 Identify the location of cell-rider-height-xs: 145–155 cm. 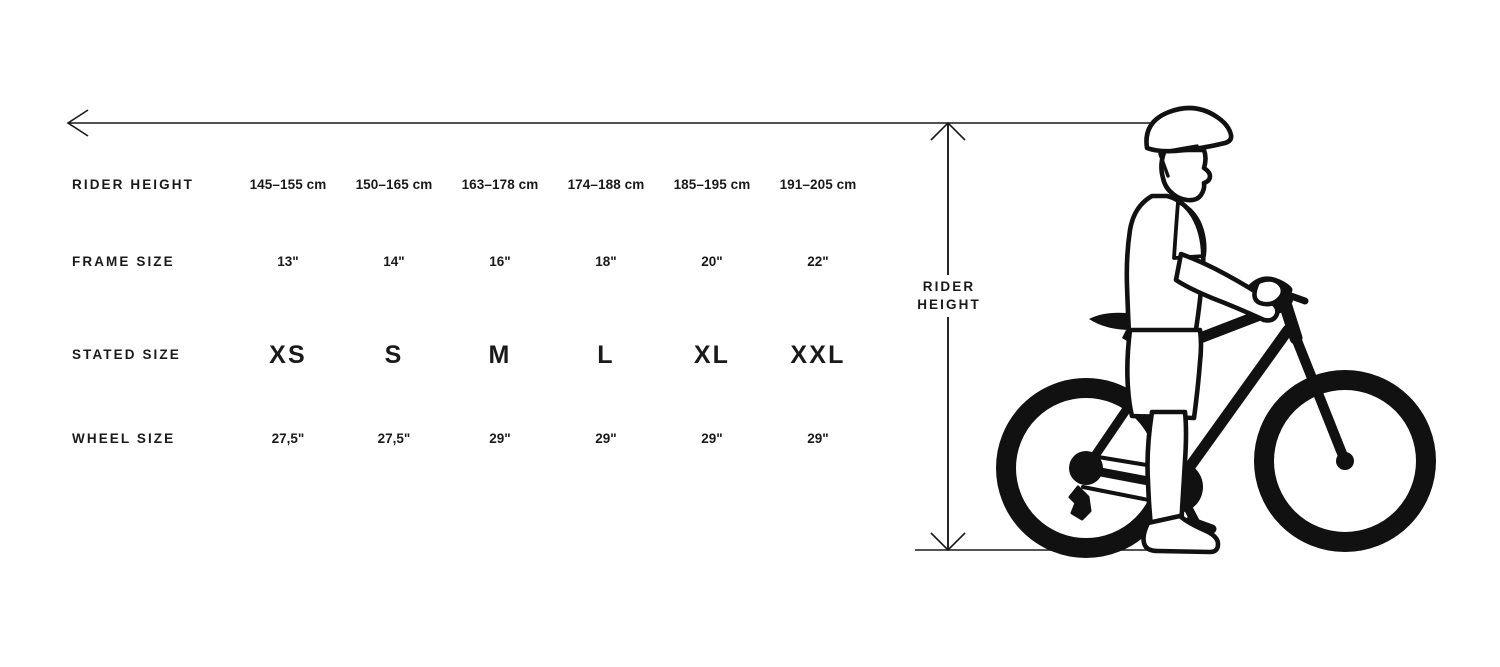
(288, 184).